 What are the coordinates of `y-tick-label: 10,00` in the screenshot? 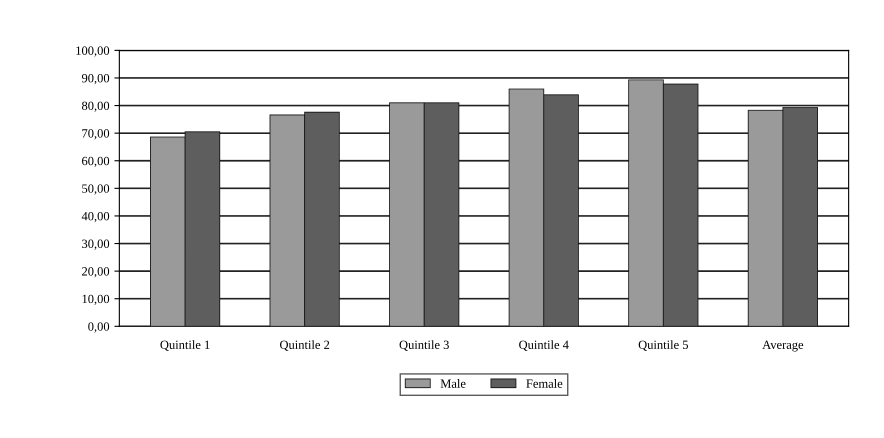 It's located at (96, 299).